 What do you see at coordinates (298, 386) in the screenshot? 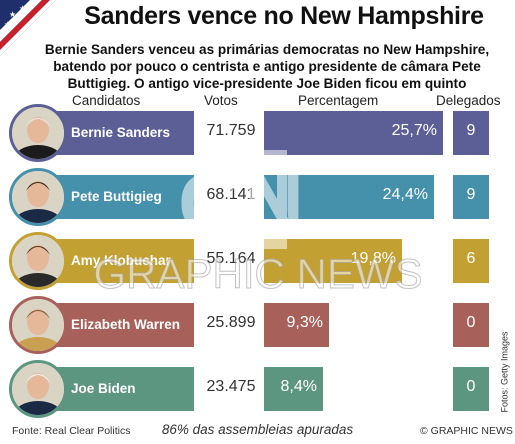
I see `percentage-label: 8,4%` at bounding box center [298, 386].